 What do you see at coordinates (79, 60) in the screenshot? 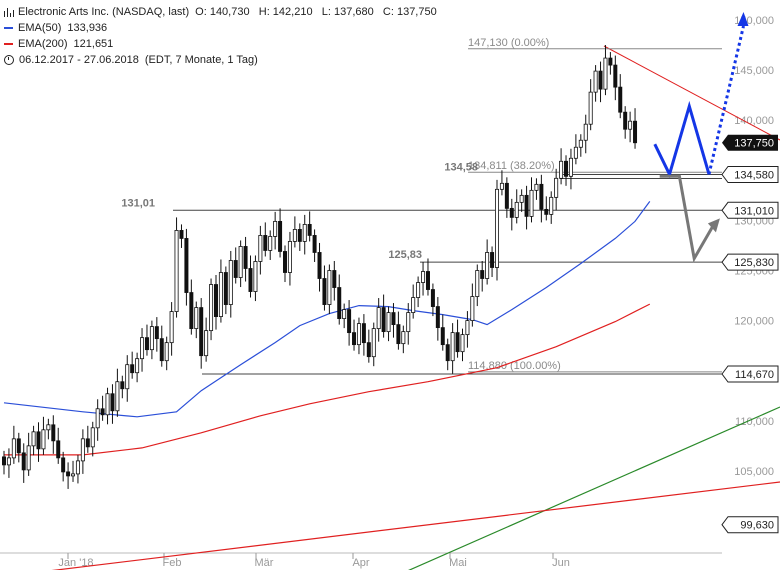
I see `date-range: 06.12.2017 - 27.06.2018` at bounding box center [79, 60].